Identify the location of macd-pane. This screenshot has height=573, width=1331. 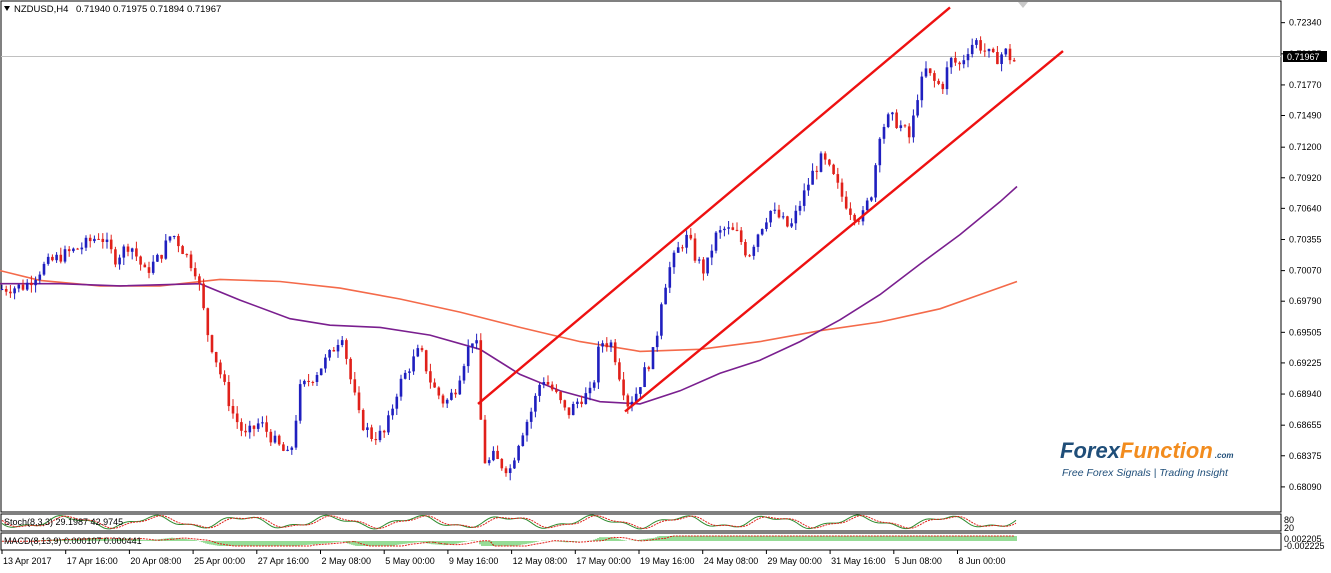
(641, 541).